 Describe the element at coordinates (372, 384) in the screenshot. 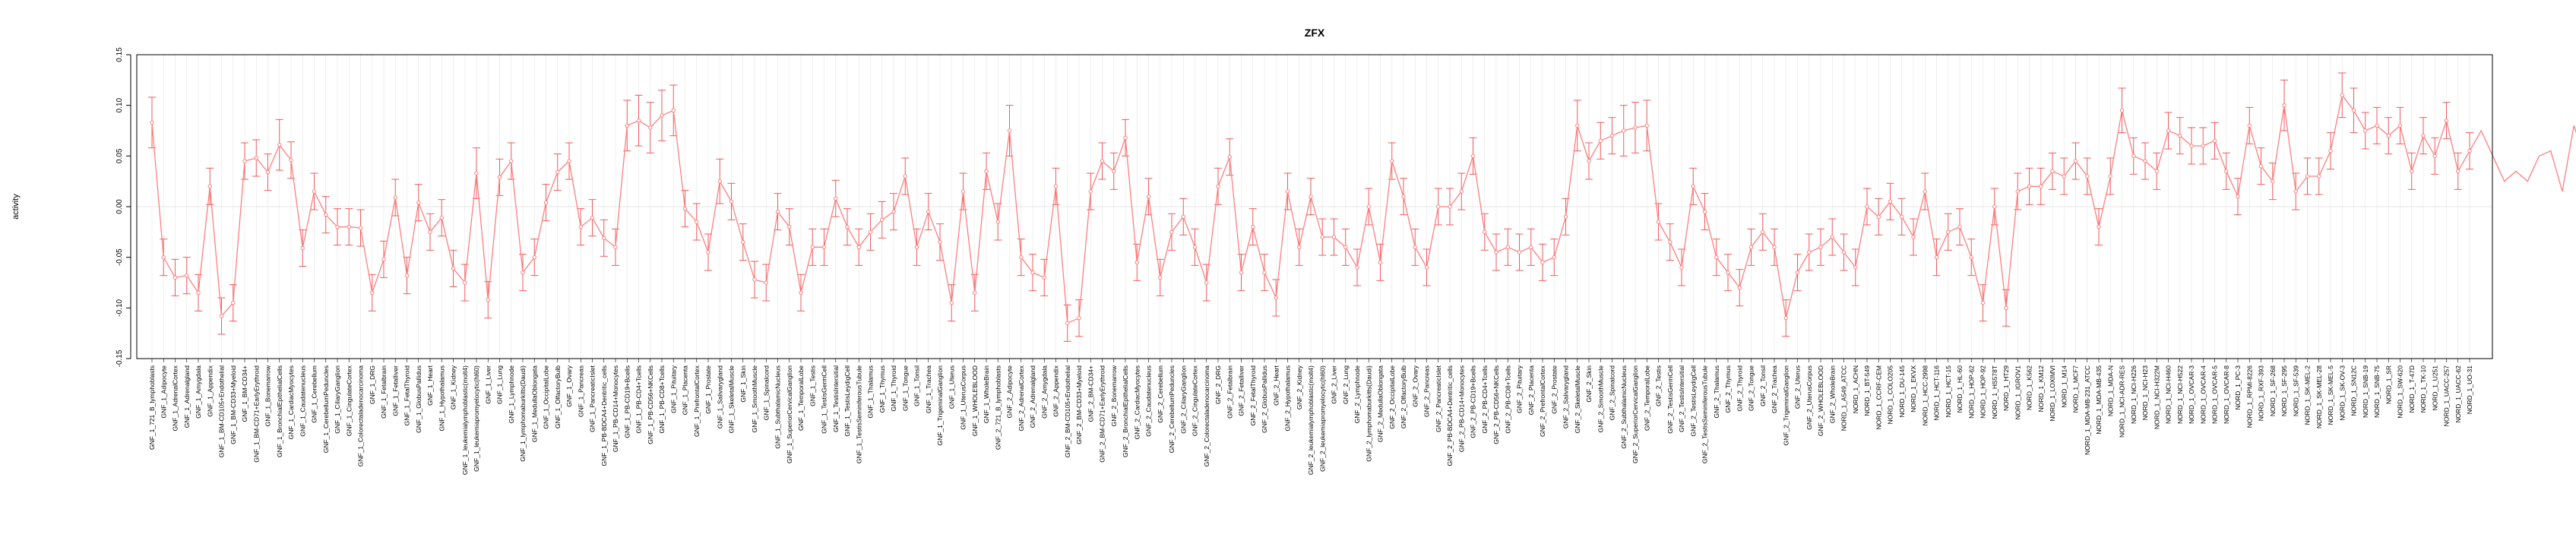

I see `x-tick-label: GNF_1_DRG` at that location.